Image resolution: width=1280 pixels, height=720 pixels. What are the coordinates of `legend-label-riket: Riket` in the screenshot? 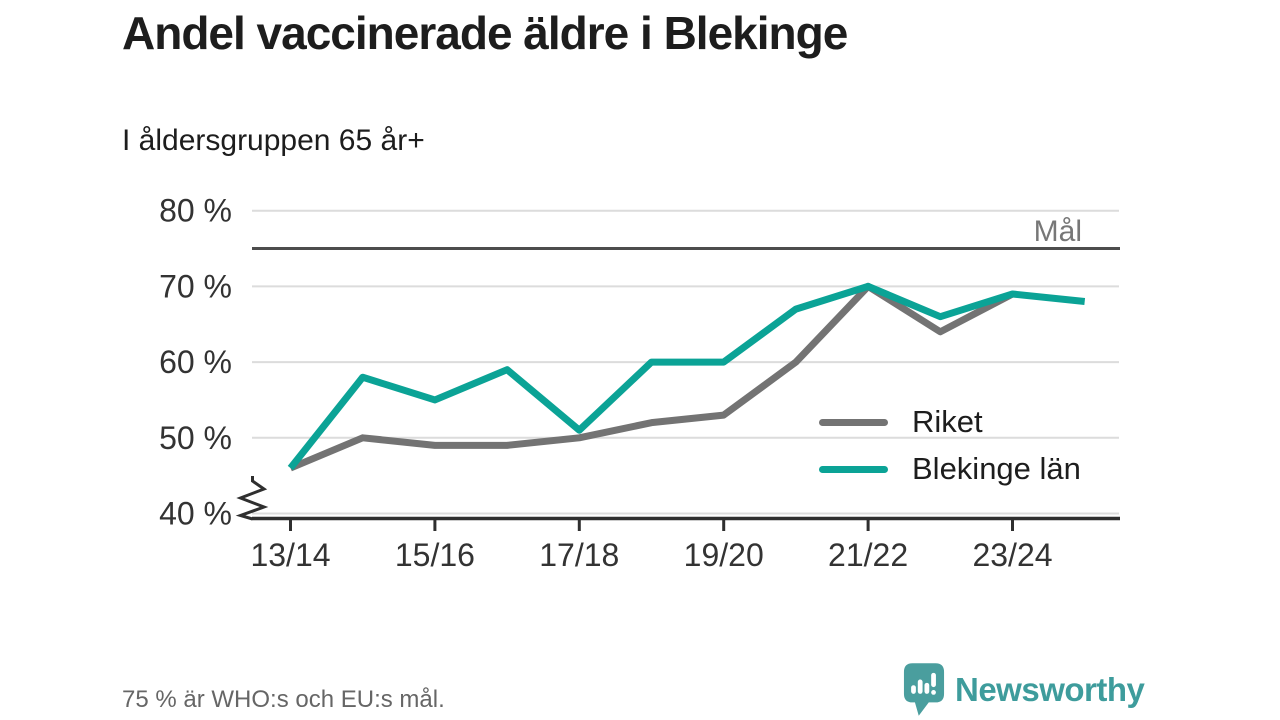 It's located at (947, 421).